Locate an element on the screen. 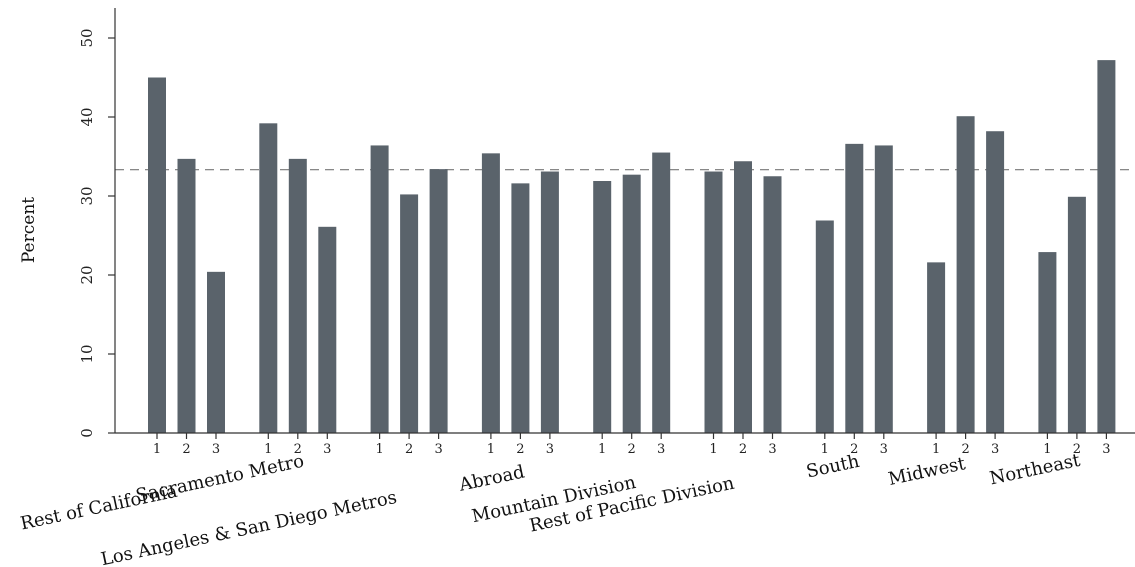 The width and height of the screenshot is (1135, 567). group-label: Northeast is located at coordinates (1035, 470).